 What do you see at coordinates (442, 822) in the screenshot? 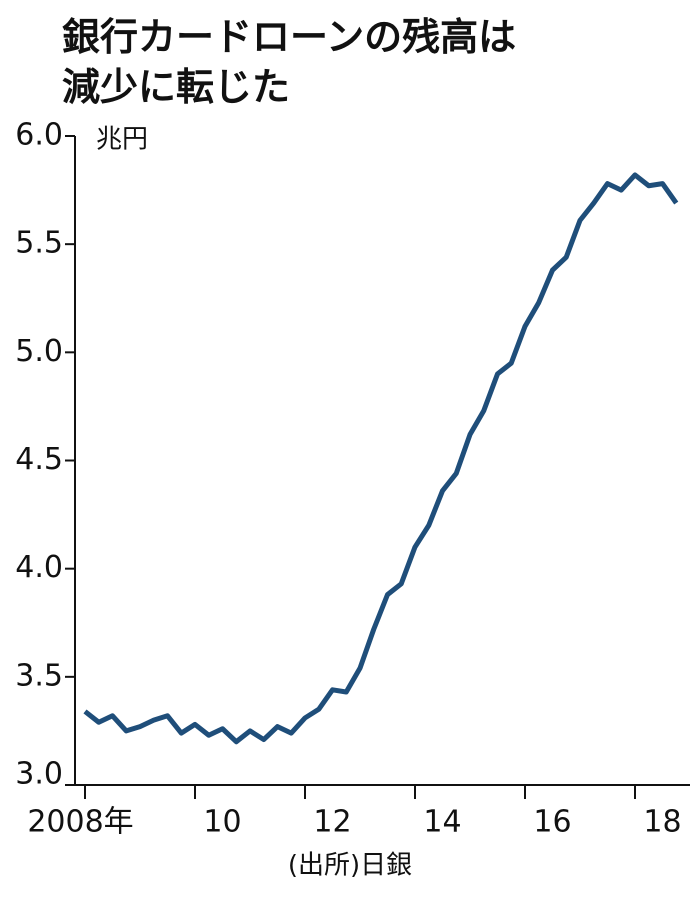
I see `x-tick-label: 14` at bounding box center [442, 822].